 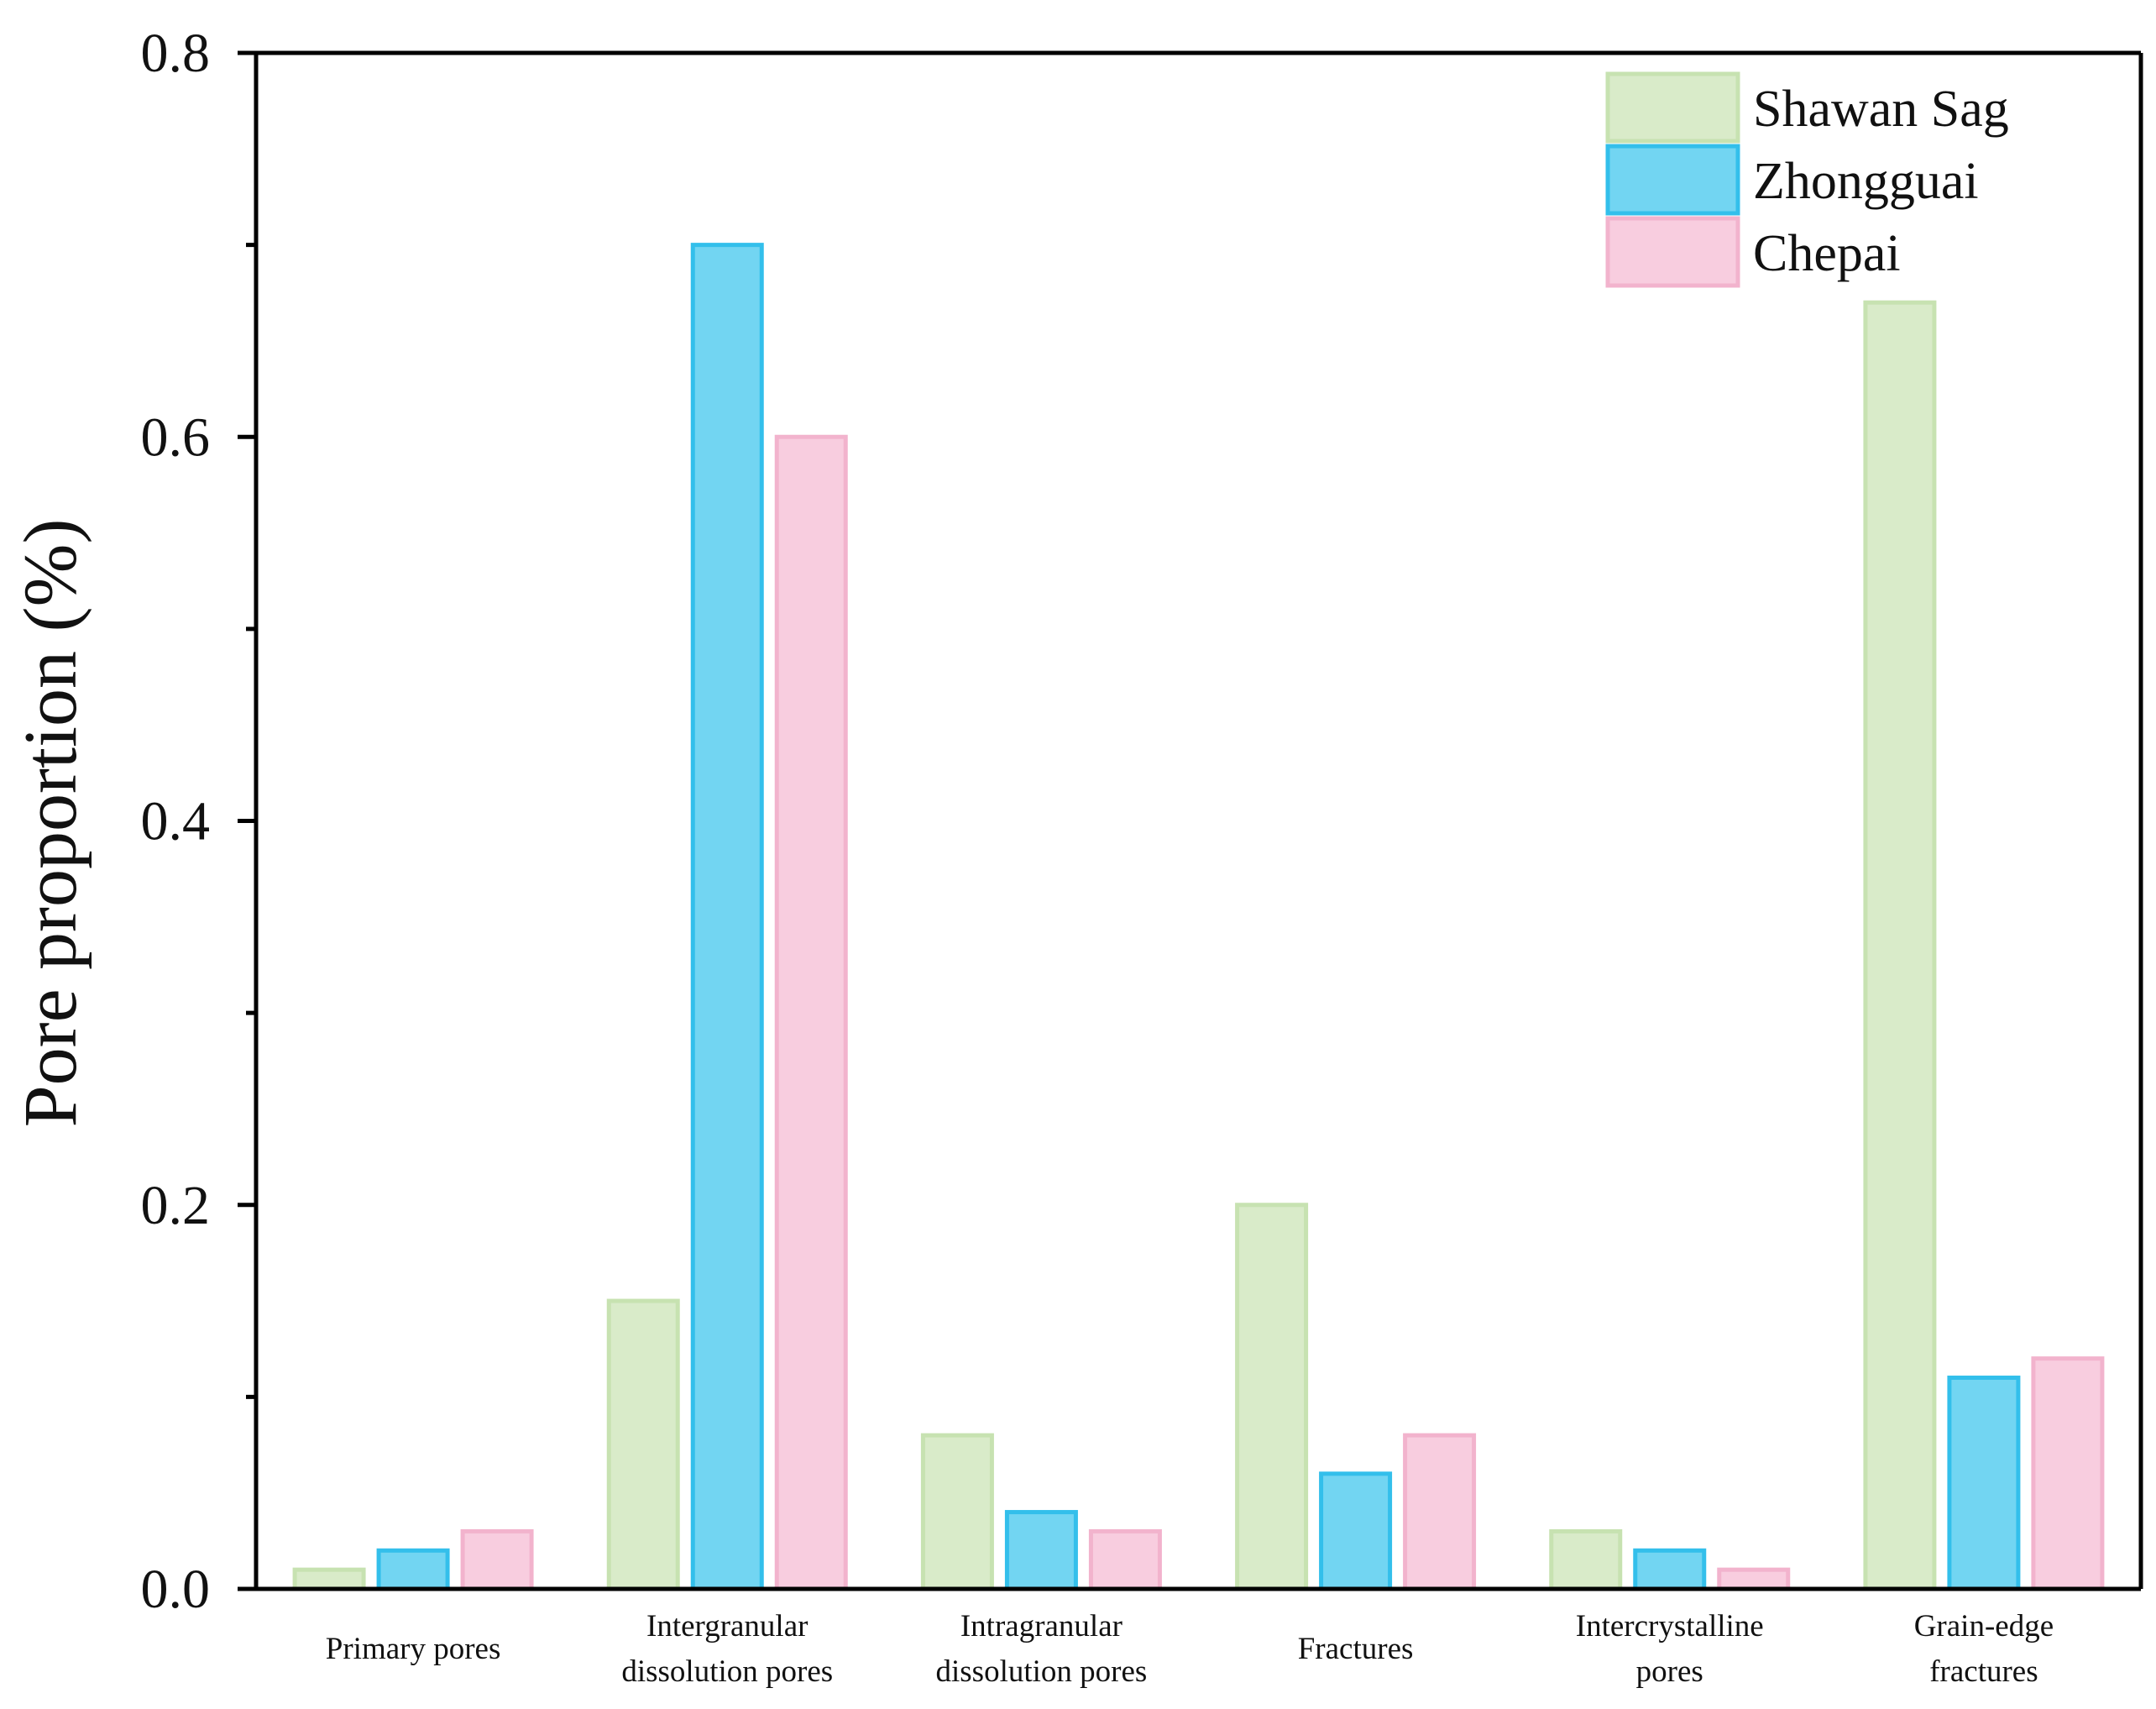 What do you see at coordinates (727, 1626) in the screenshot?
I see `x-category-label: Intergranular` at bounding box center [727, 1626].